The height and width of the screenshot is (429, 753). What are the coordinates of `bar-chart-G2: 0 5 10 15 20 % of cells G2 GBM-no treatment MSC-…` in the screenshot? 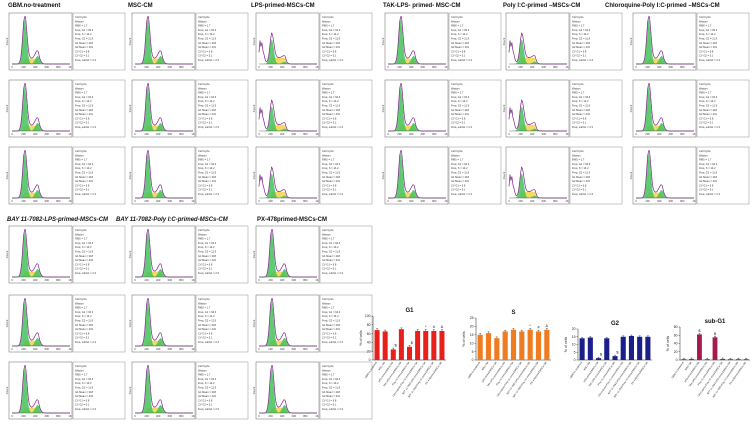 It's located at (608, 359).